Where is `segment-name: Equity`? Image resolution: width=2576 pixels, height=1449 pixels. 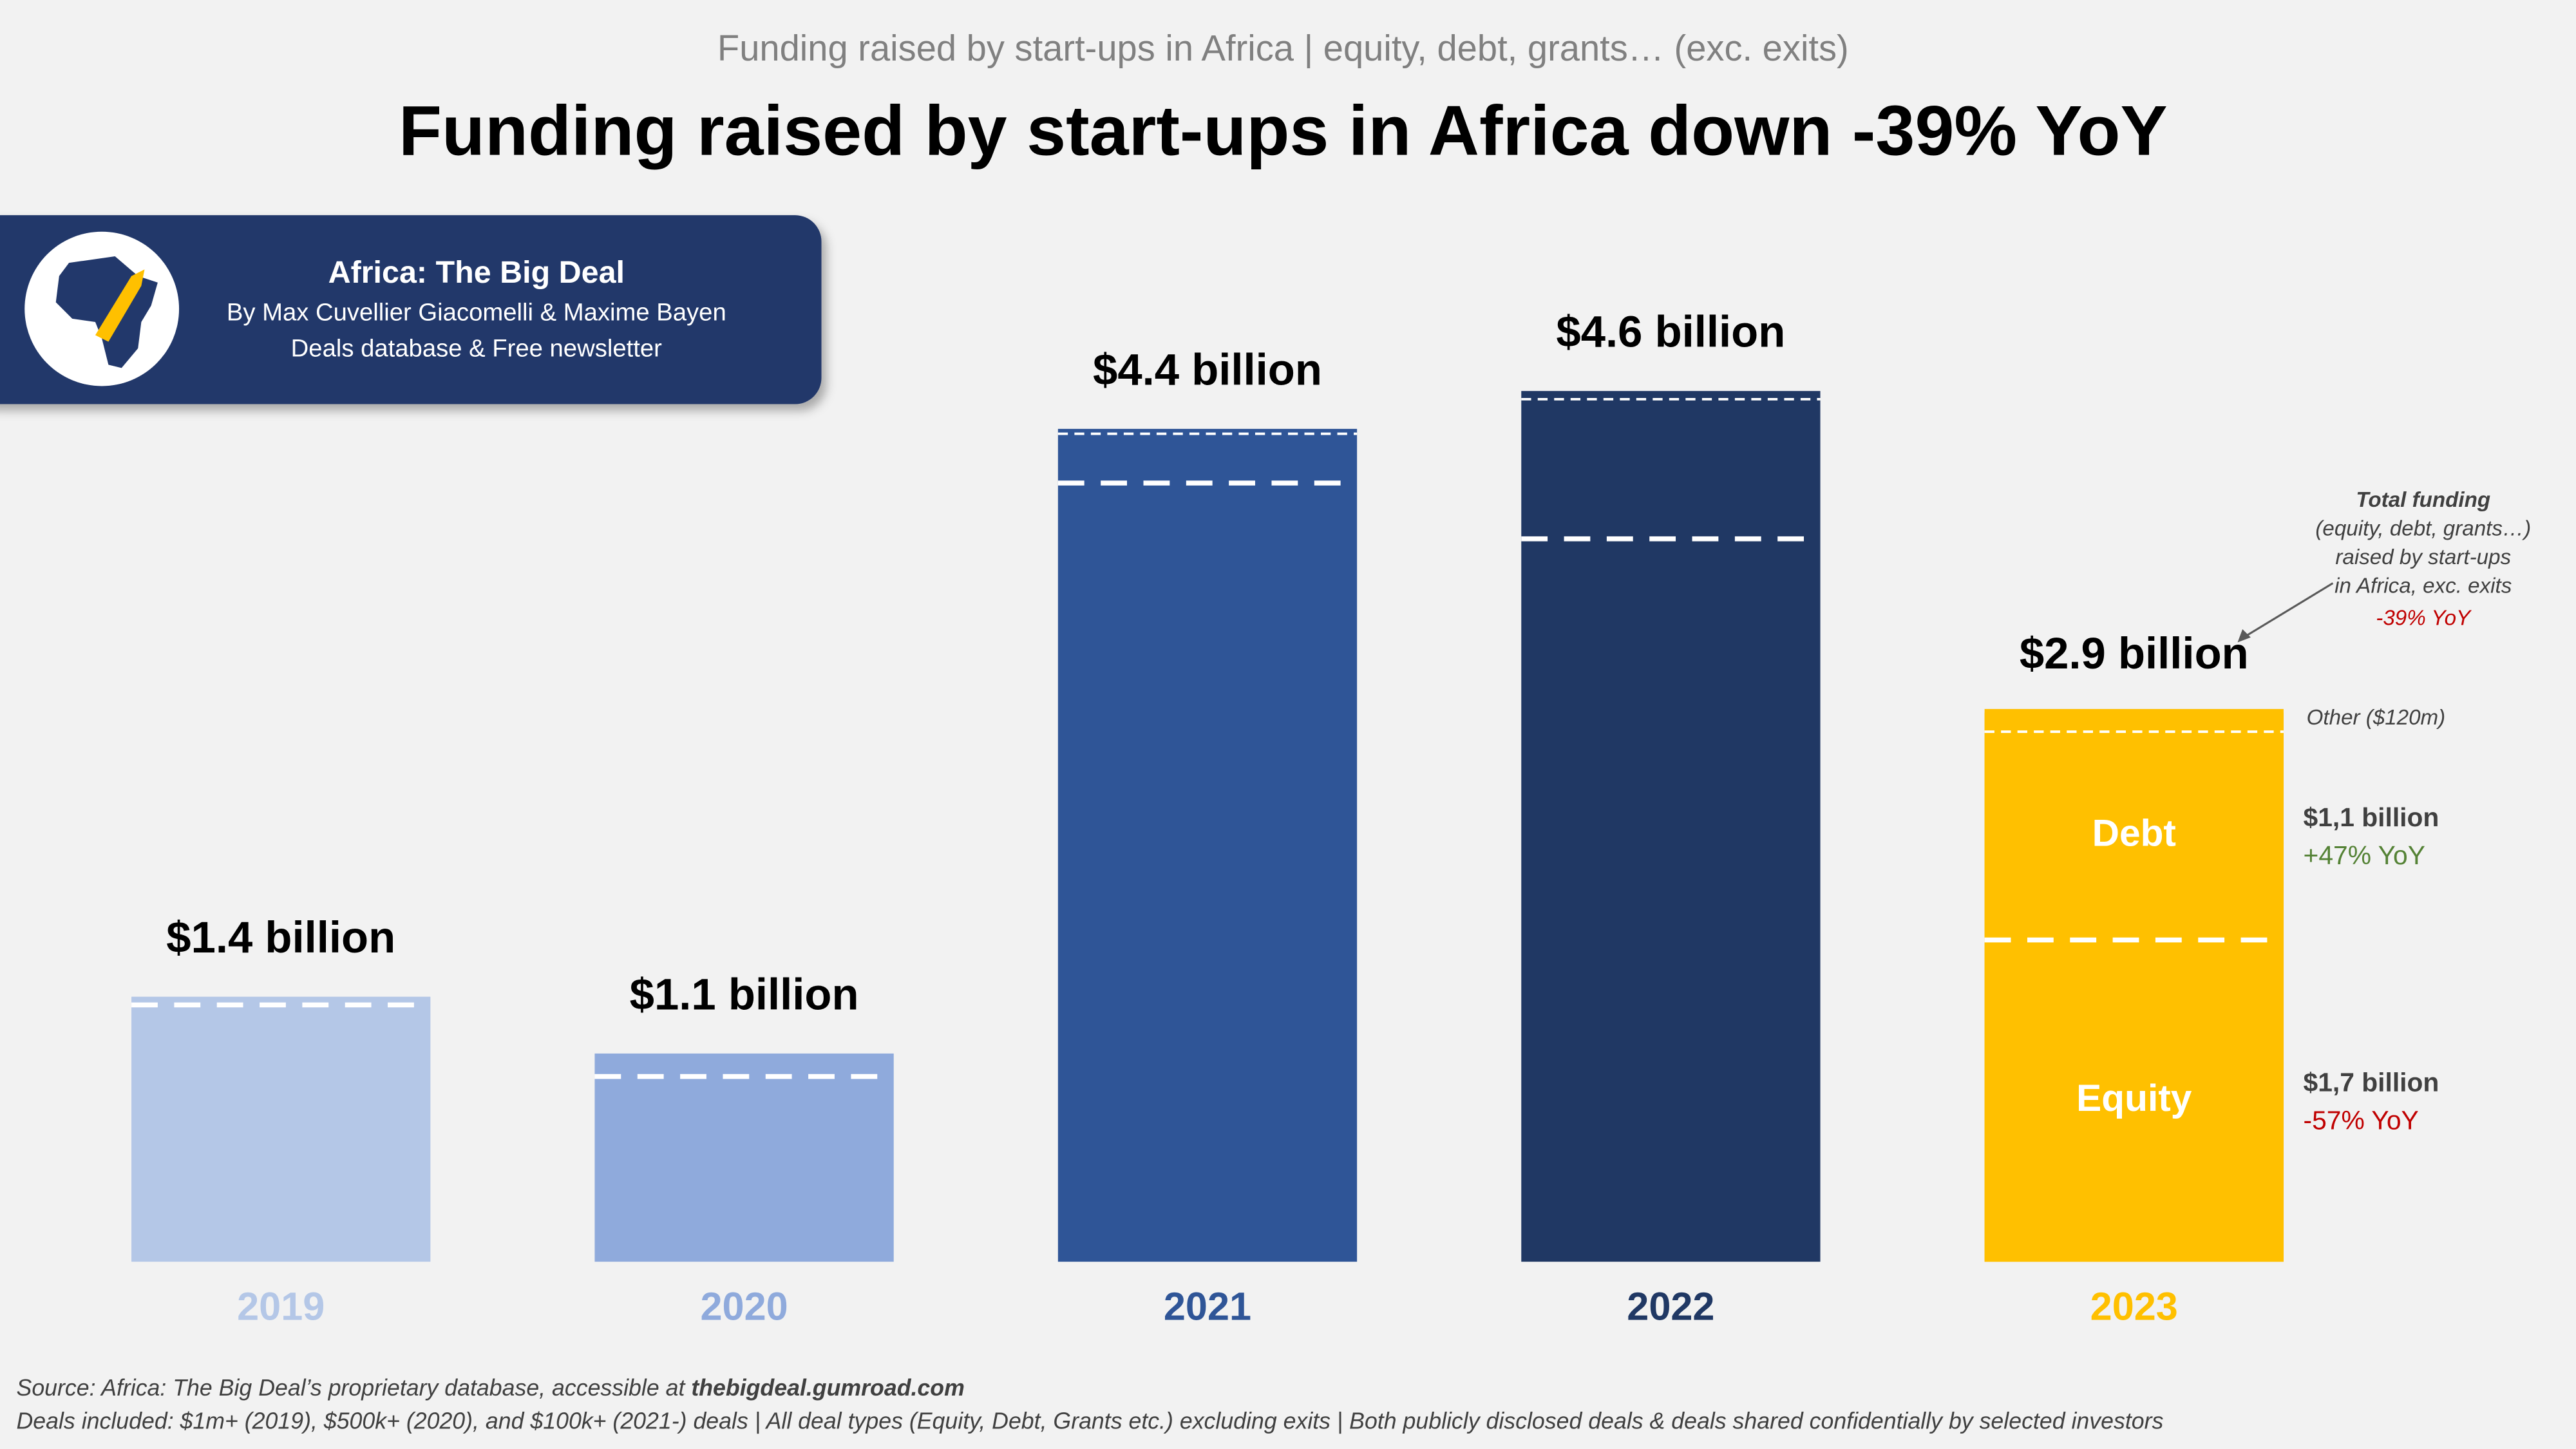
segment-name: Equity is located at coordinates (2134, 1098).